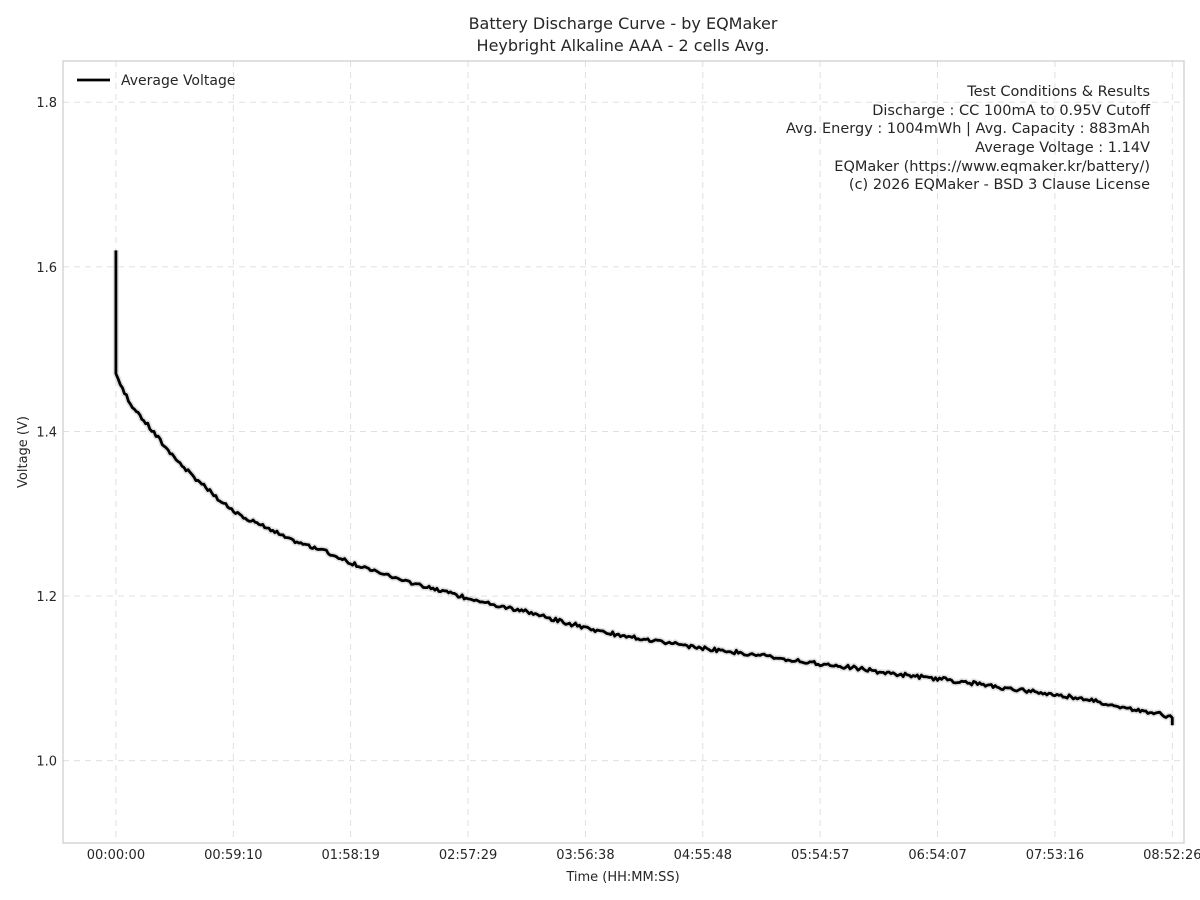 This screenshot has width=1200, height=900. What do you see at coordinates (233, 855) in the screenshot?
I see `x-tick-label: 00:59:10` at bounding box center [233, 855].